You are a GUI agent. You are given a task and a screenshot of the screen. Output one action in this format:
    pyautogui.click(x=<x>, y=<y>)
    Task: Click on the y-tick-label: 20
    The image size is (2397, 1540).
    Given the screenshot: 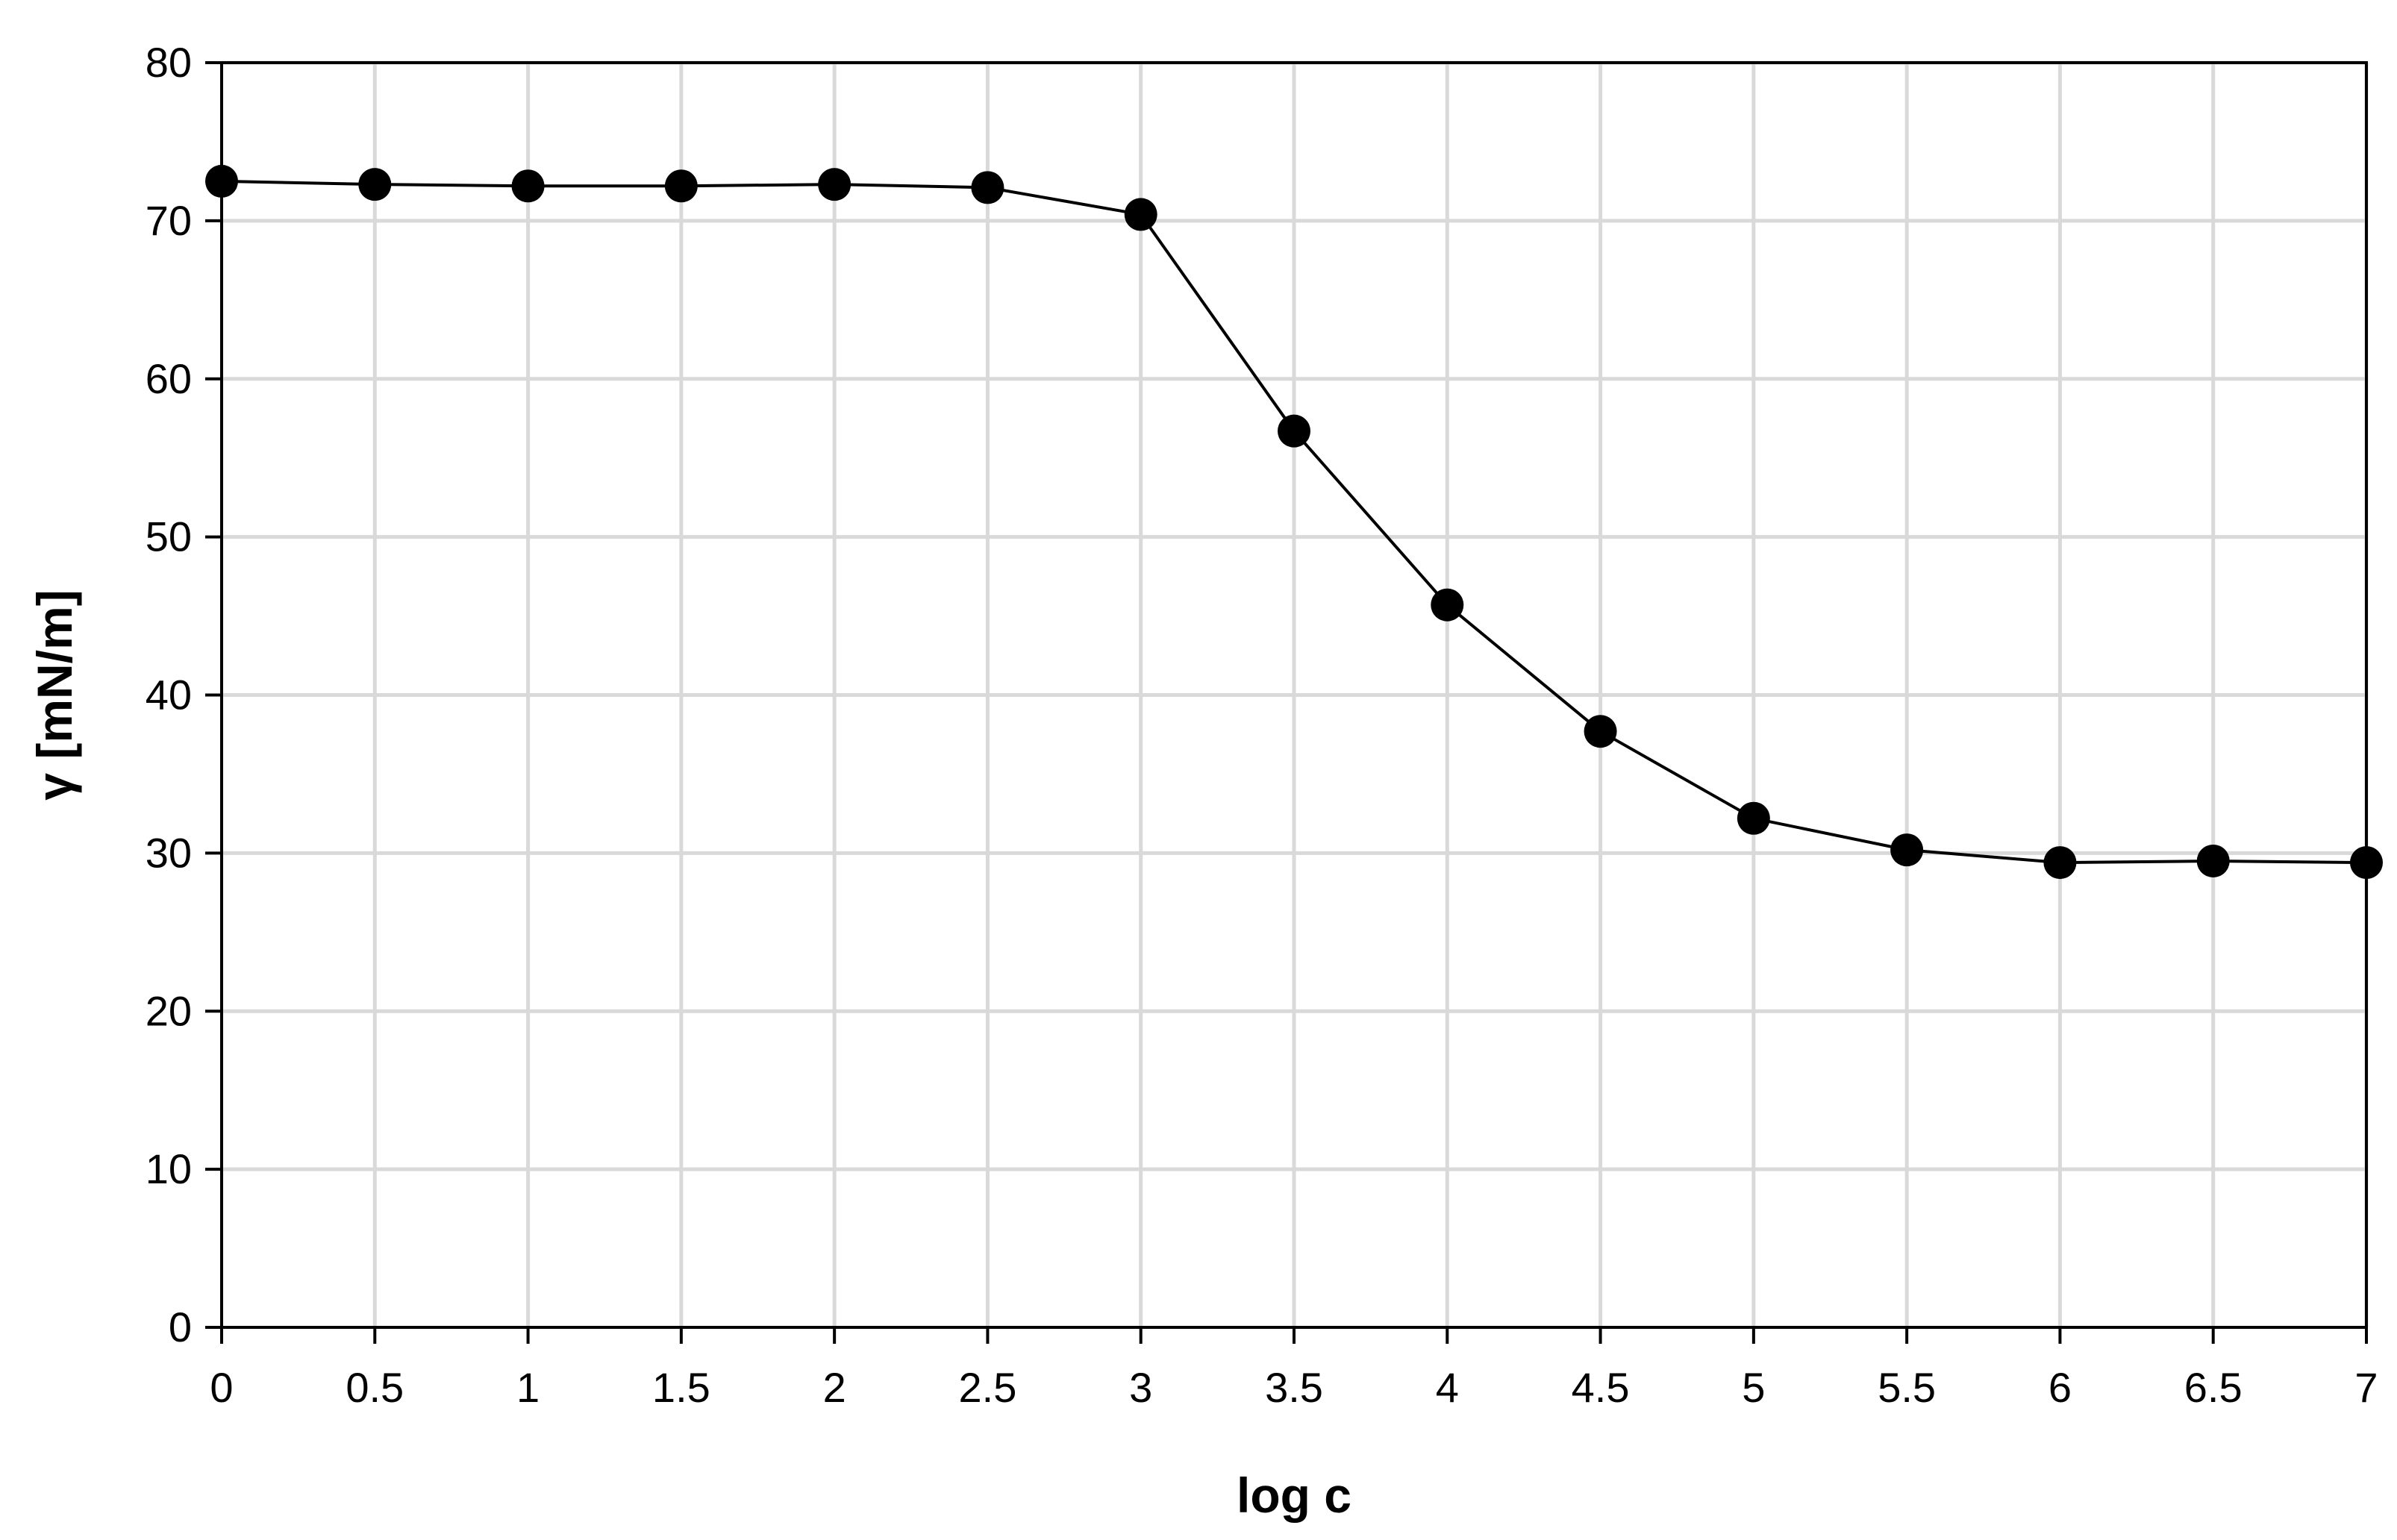 What is the action you would take?
    pyautogui.click(x=169, y=1010)
    